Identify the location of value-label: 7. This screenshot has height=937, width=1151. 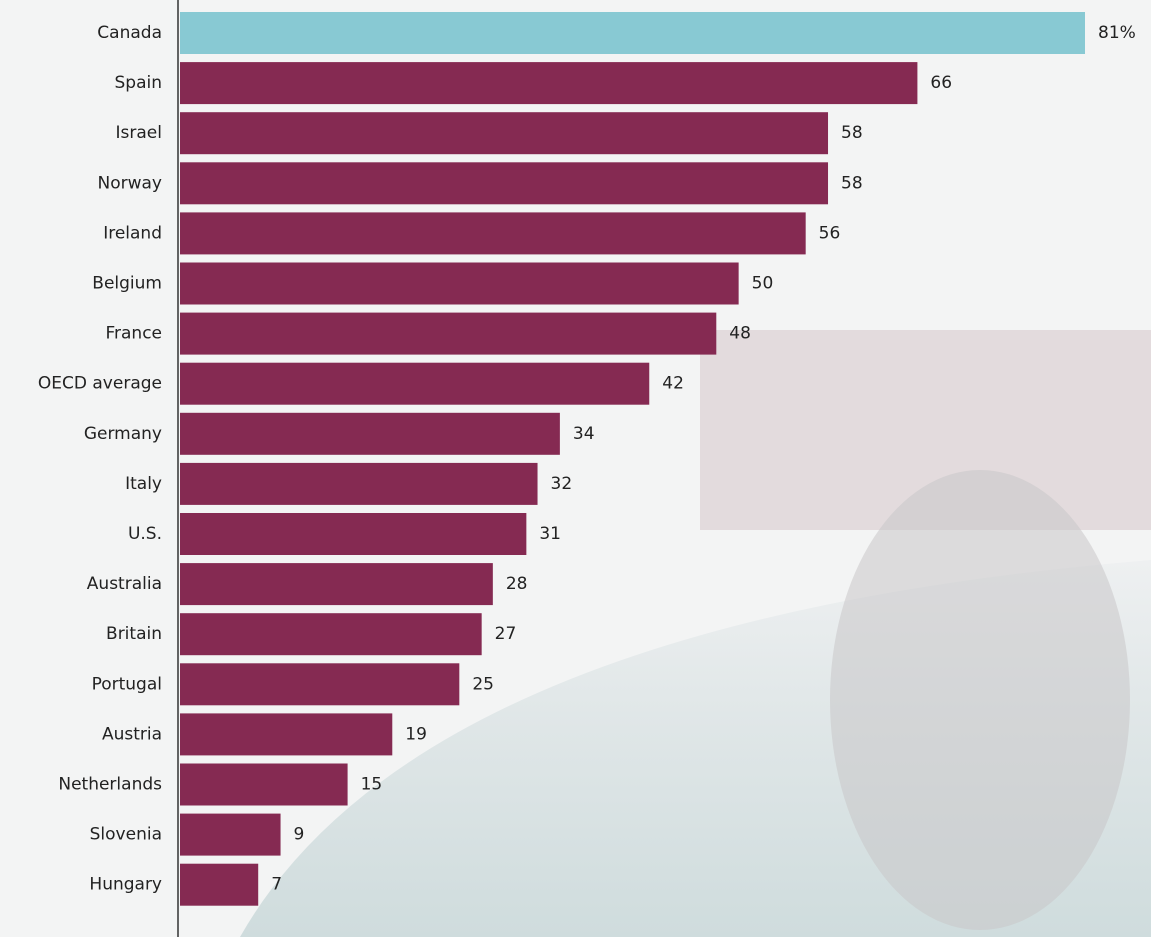
(276, 885).